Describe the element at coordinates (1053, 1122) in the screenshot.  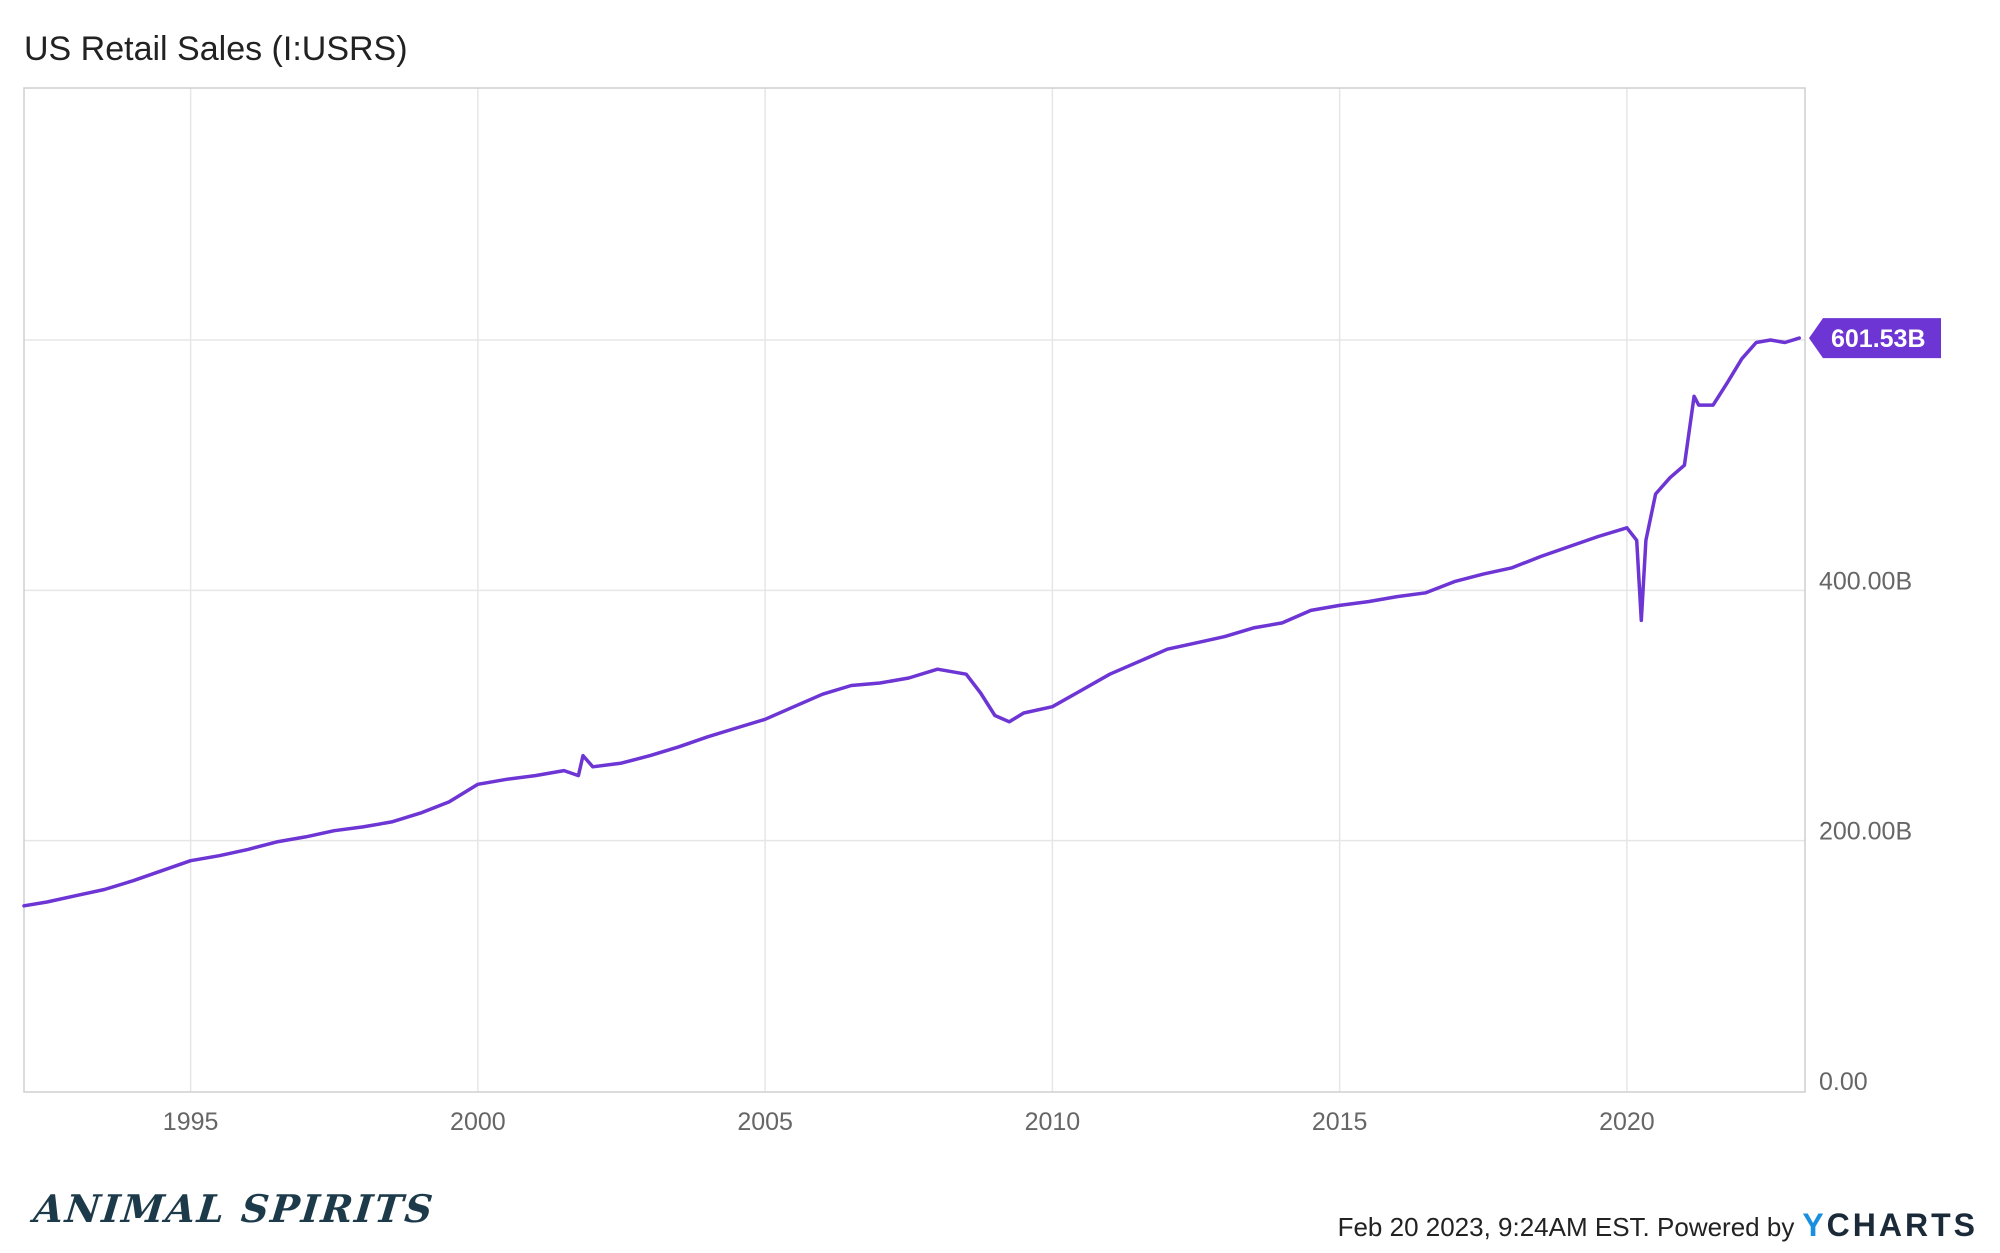
I see `x-tick-label-2010: 2010` at that location.